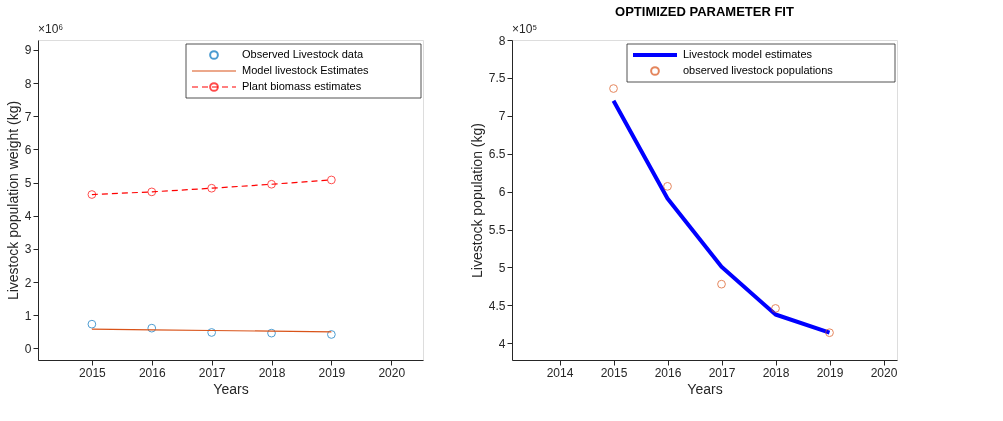 This screenshot has width=1003, height=421. What do you see at coordinates (560, 372) in the screenshot?
I see `x-tick-label: 2014` at bounding box center [560, 372].